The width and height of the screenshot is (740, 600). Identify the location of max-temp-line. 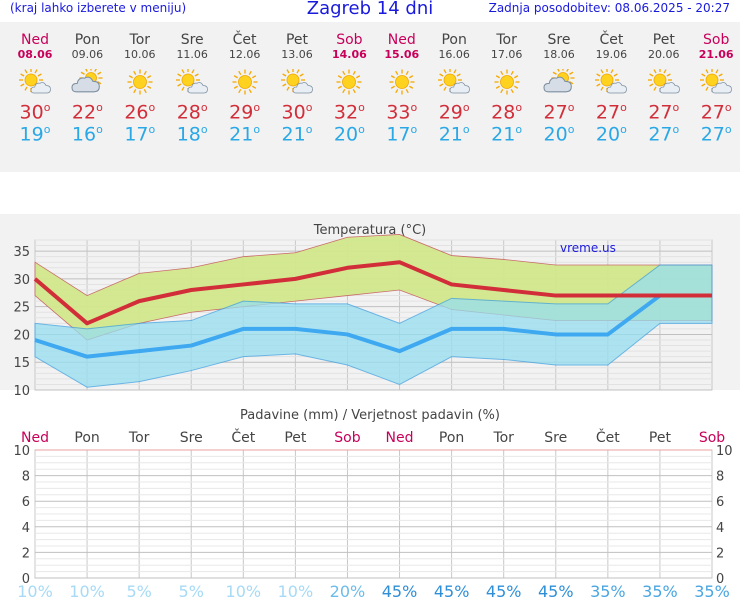
(372, 293).